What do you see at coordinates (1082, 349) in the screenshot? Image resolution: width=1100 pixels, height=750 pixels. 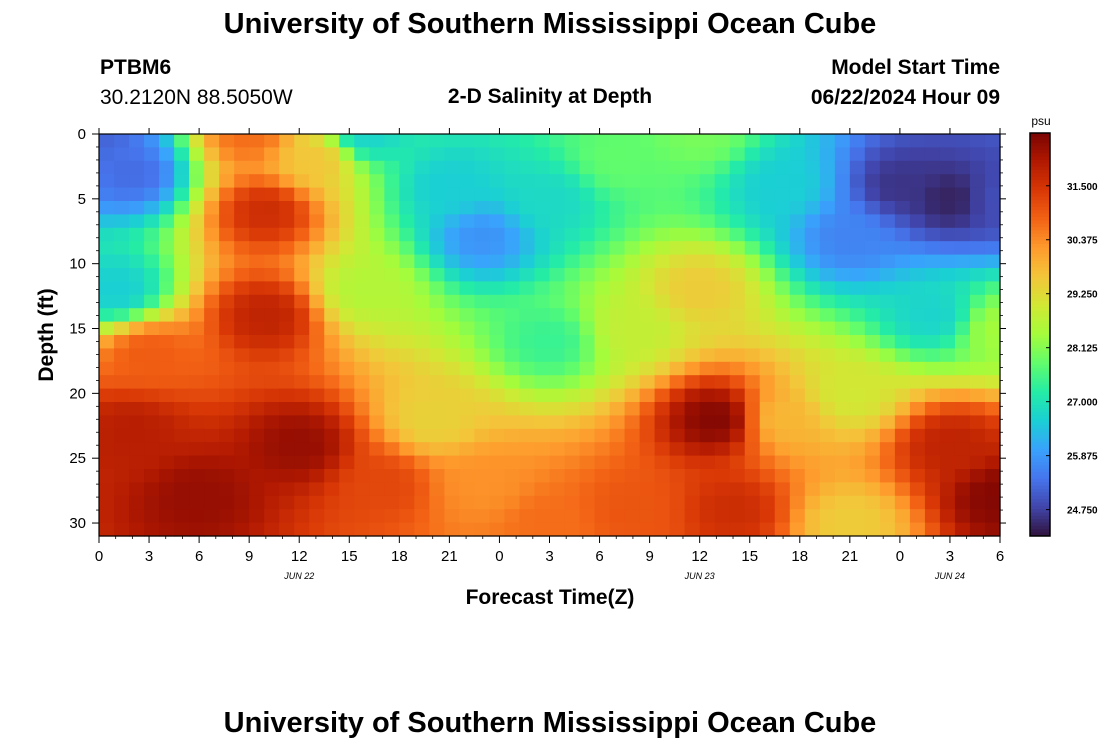 I see `colorbar-label: 28.125` at bounding box center [1082, 349].